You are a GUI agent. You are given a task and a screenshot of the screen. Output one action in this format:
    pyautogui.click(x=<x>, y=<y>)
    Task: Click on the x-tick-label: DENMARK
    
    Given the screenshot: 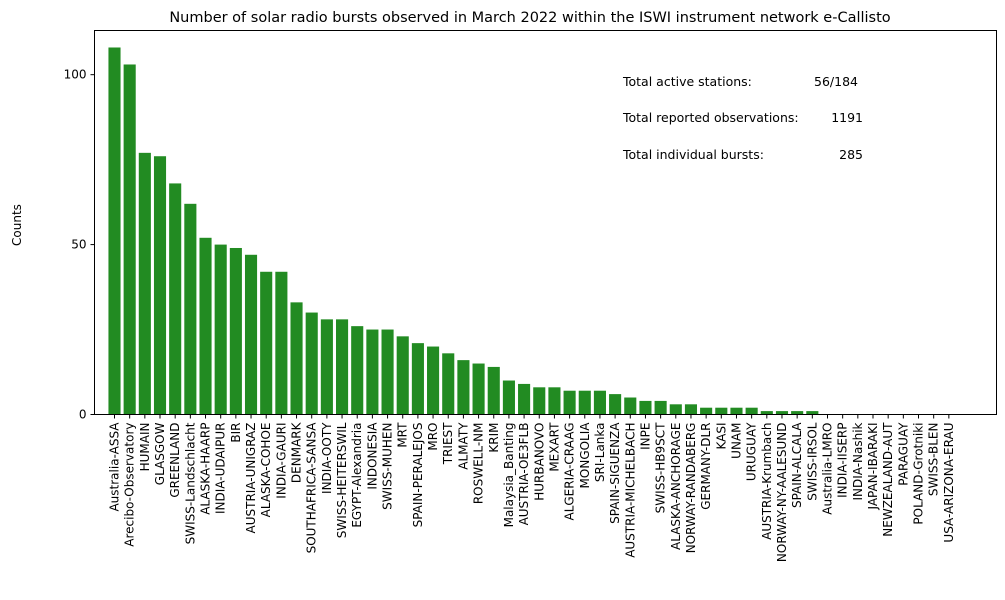 What is the action you would take?
    pyautogui.click(x=297, y=452)
    